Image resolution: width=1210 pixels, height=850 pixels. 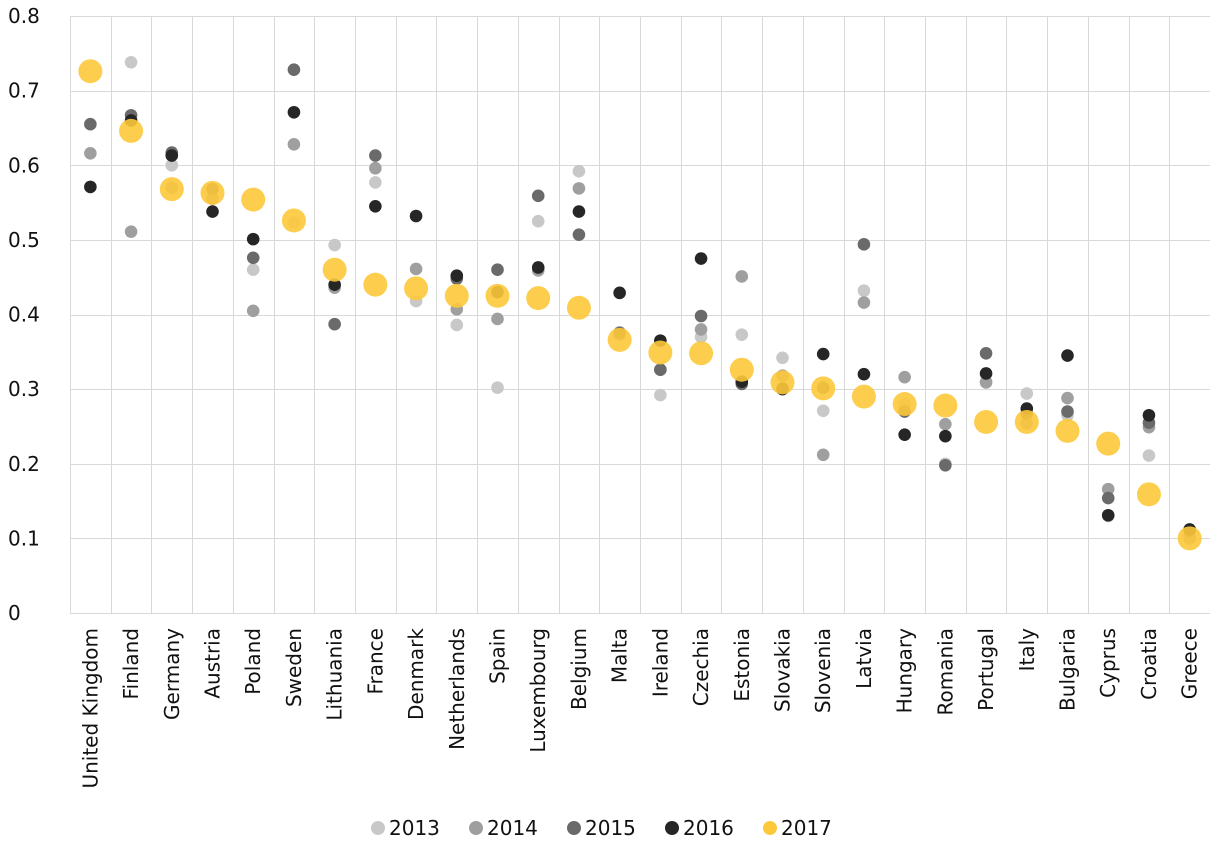 I want to click on y-tick-label: 0.1, so click(x=24, y=538).